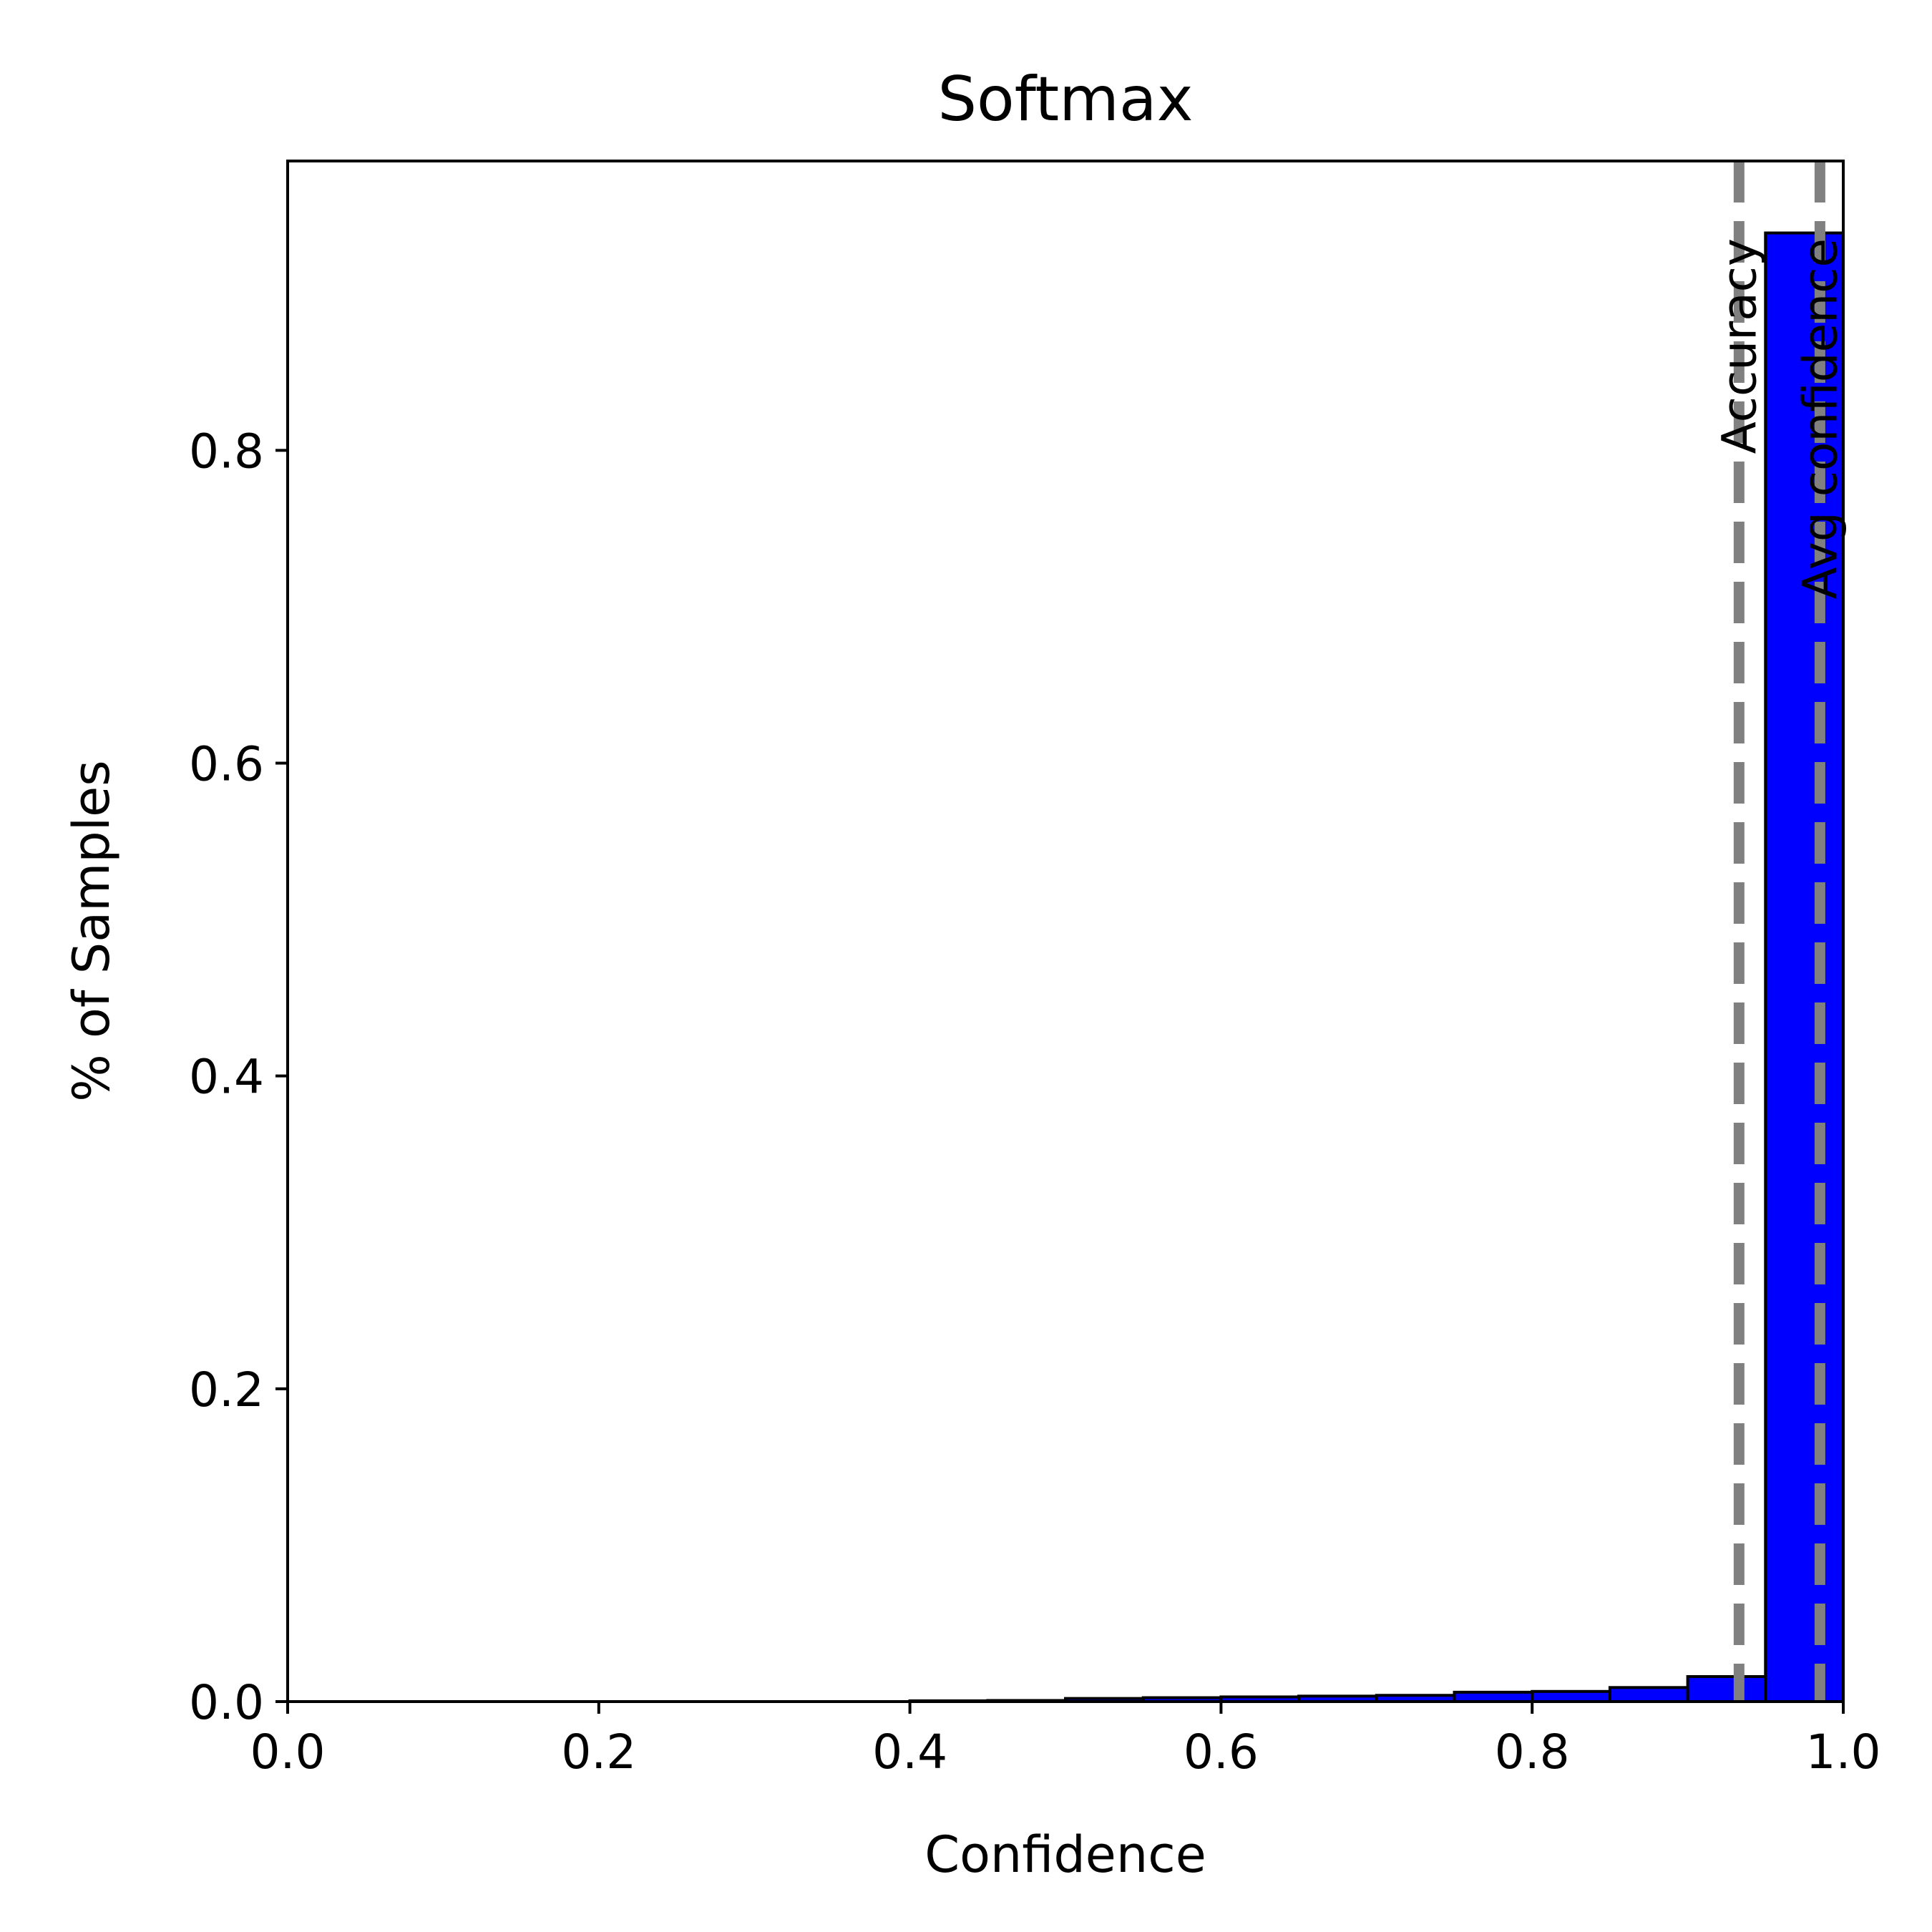  Describe the element at coordinates (226, 1077) in the screenshot. I see `y-tick-label: 0.4` at that location.